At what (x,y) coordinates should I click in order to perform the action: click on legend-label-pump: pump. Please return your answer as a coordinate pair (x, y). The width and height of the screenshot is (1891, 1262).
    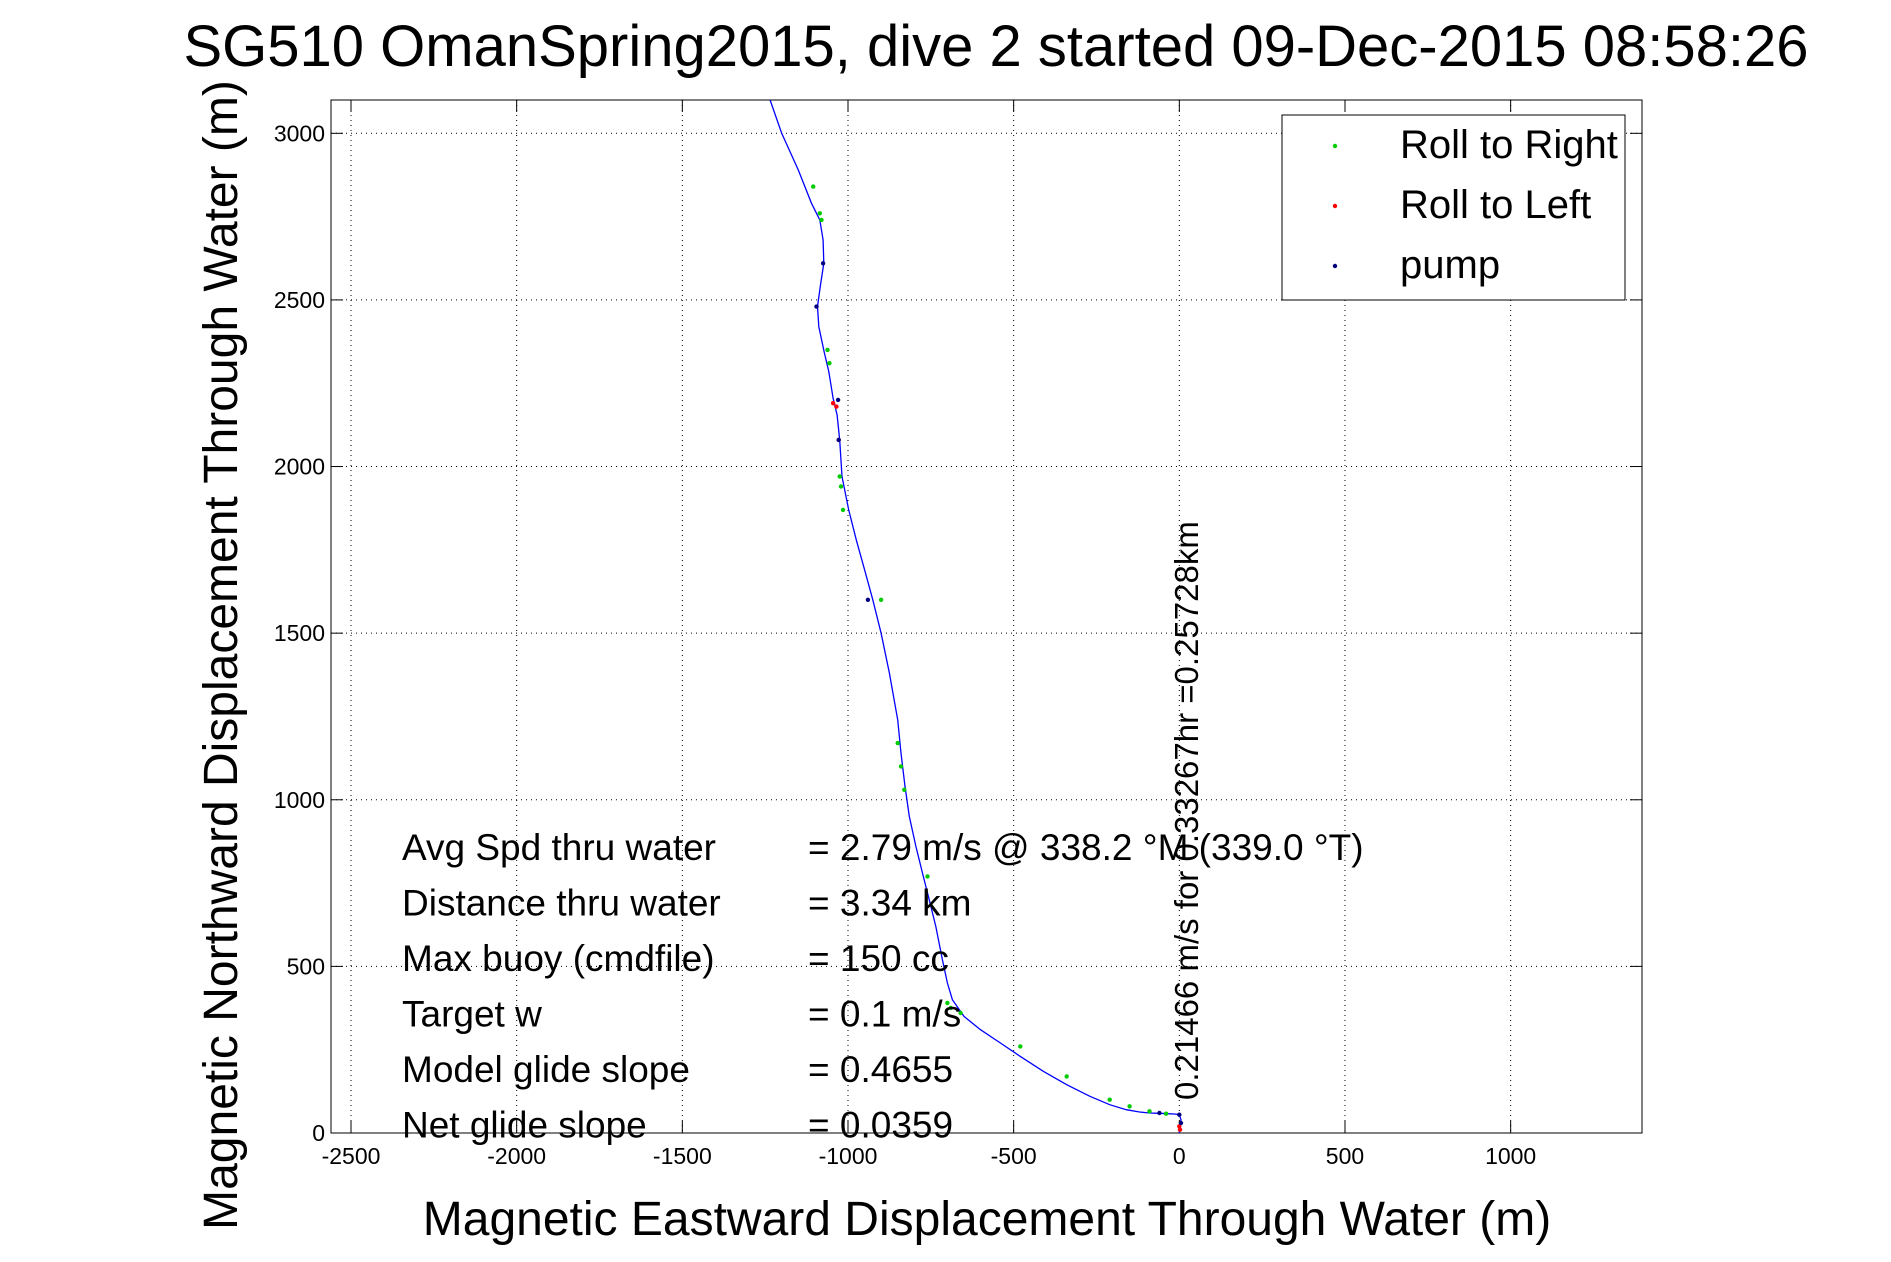
    Looking at the image, I should click on (1450, 265).